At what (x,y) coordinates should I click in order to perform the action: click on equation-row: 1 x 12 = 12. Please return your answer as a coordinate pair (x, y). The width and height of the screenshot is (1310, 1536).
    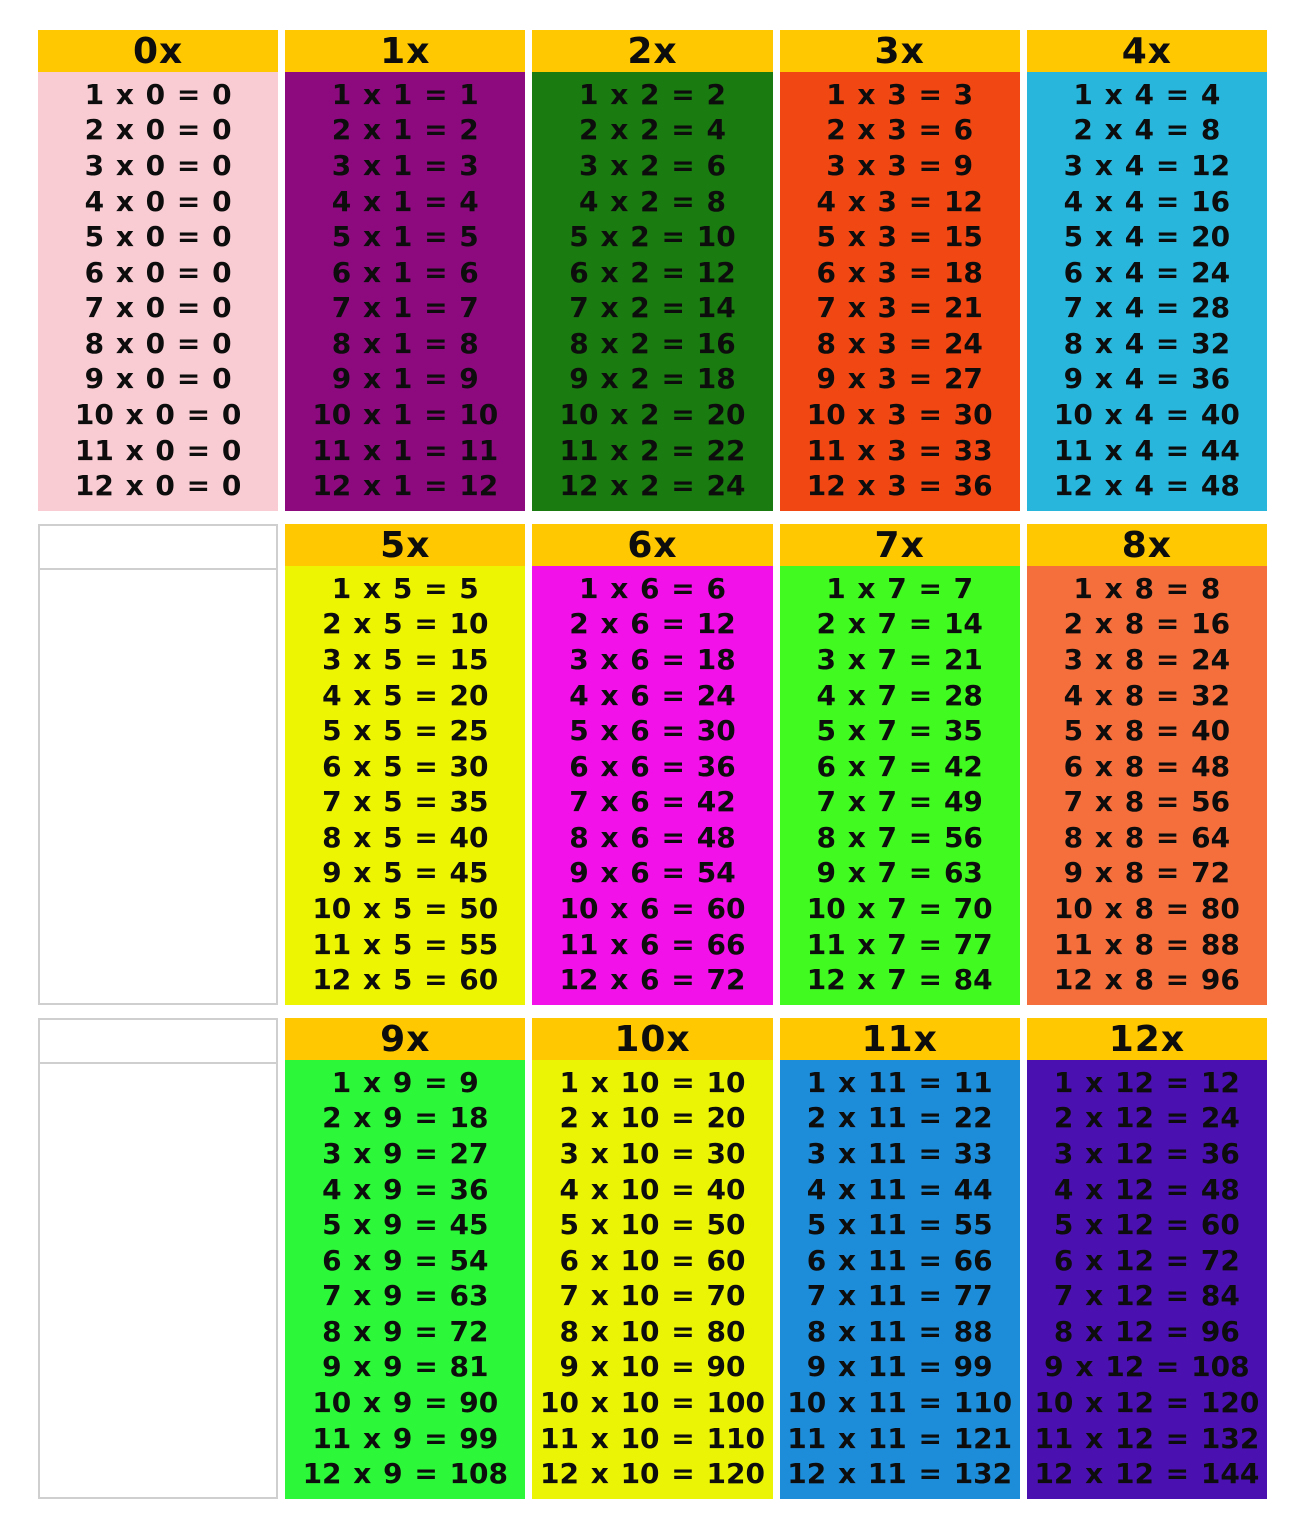
    Looking at the image, I should click on (1146, 1082).